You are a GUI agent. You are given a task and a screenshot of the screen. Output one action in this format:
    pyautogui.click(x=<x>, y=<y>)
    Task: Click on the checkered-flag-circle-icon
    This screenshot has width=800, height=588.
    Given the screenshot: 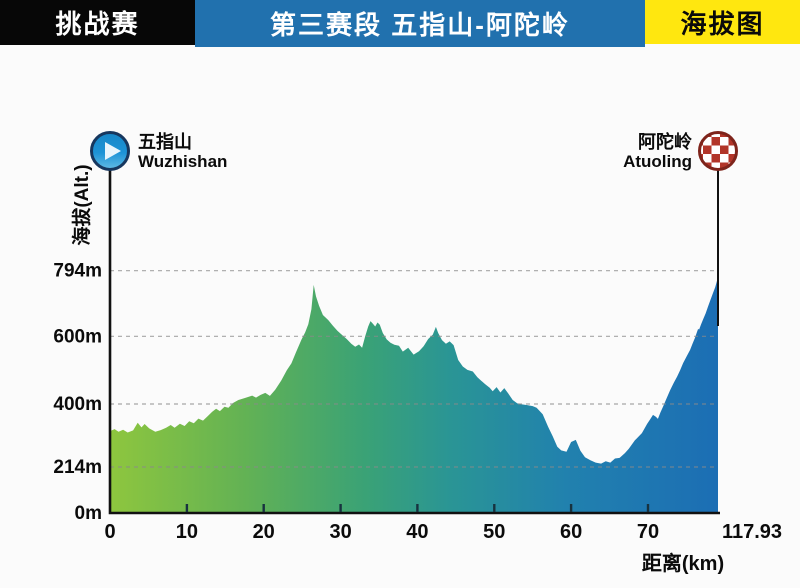 What is the action you would take?
    pyautogui.click(x=718, y=151)
    